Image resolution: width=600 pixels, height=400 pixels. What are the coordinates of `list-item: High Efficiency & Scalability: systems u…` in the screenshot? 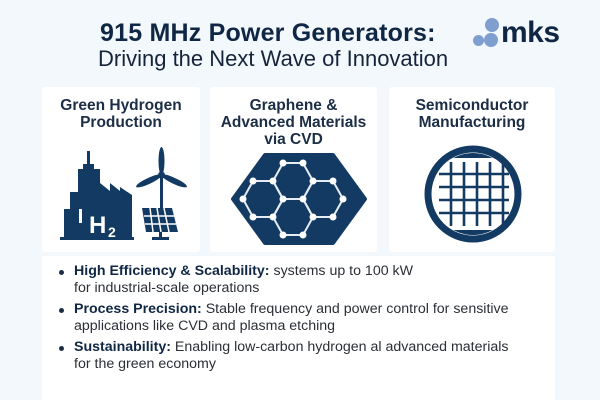 It's located at (306, 280).